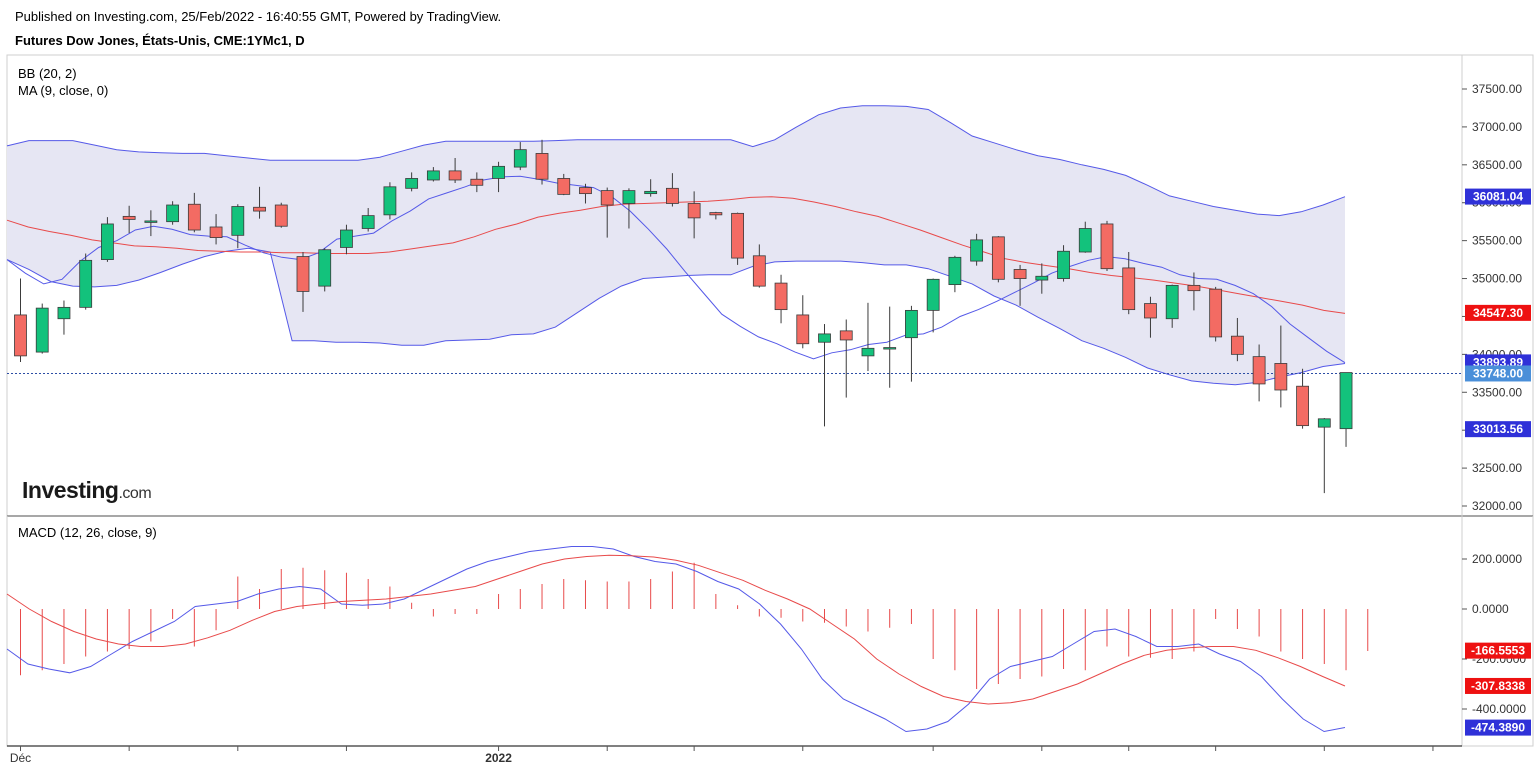  What do you see at coordinates (87, 490) in the screenshot?
I see `investing-logo: Investing.com` at bounding box center [87, 490].